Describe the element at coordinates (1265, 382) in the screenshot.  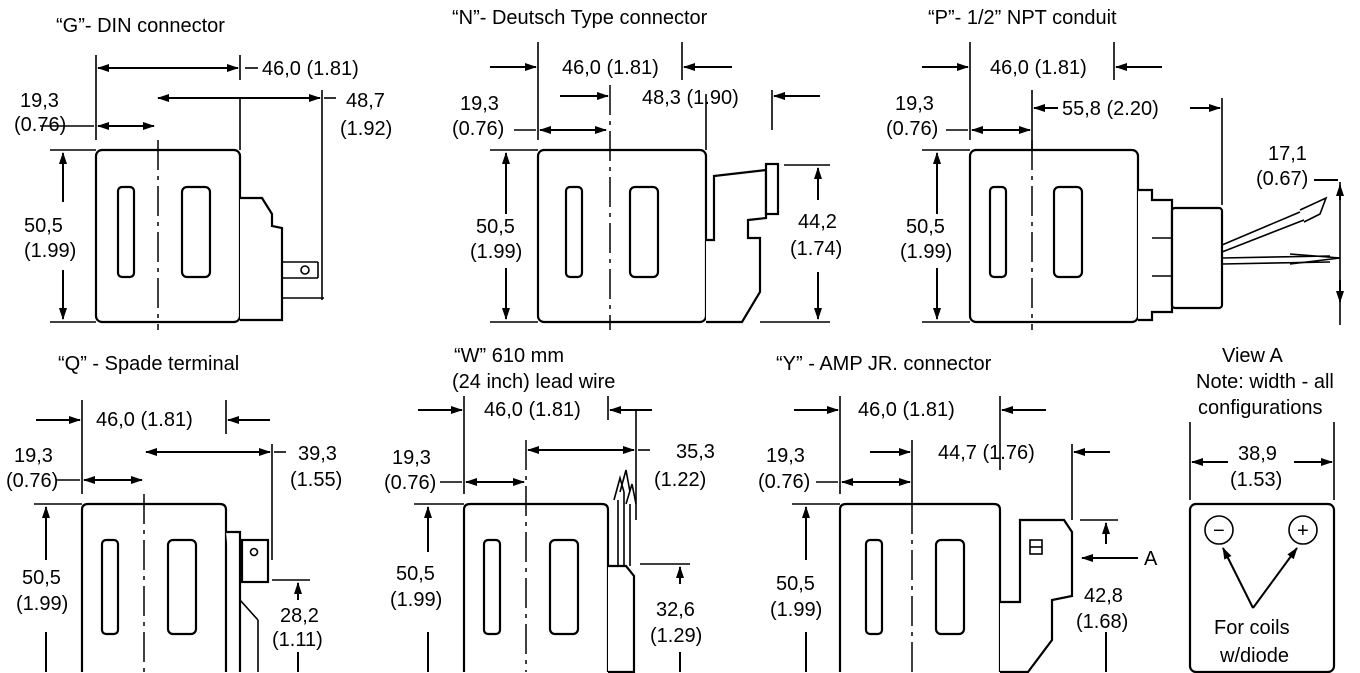
I see `view-note: Note: width - all` at that location.